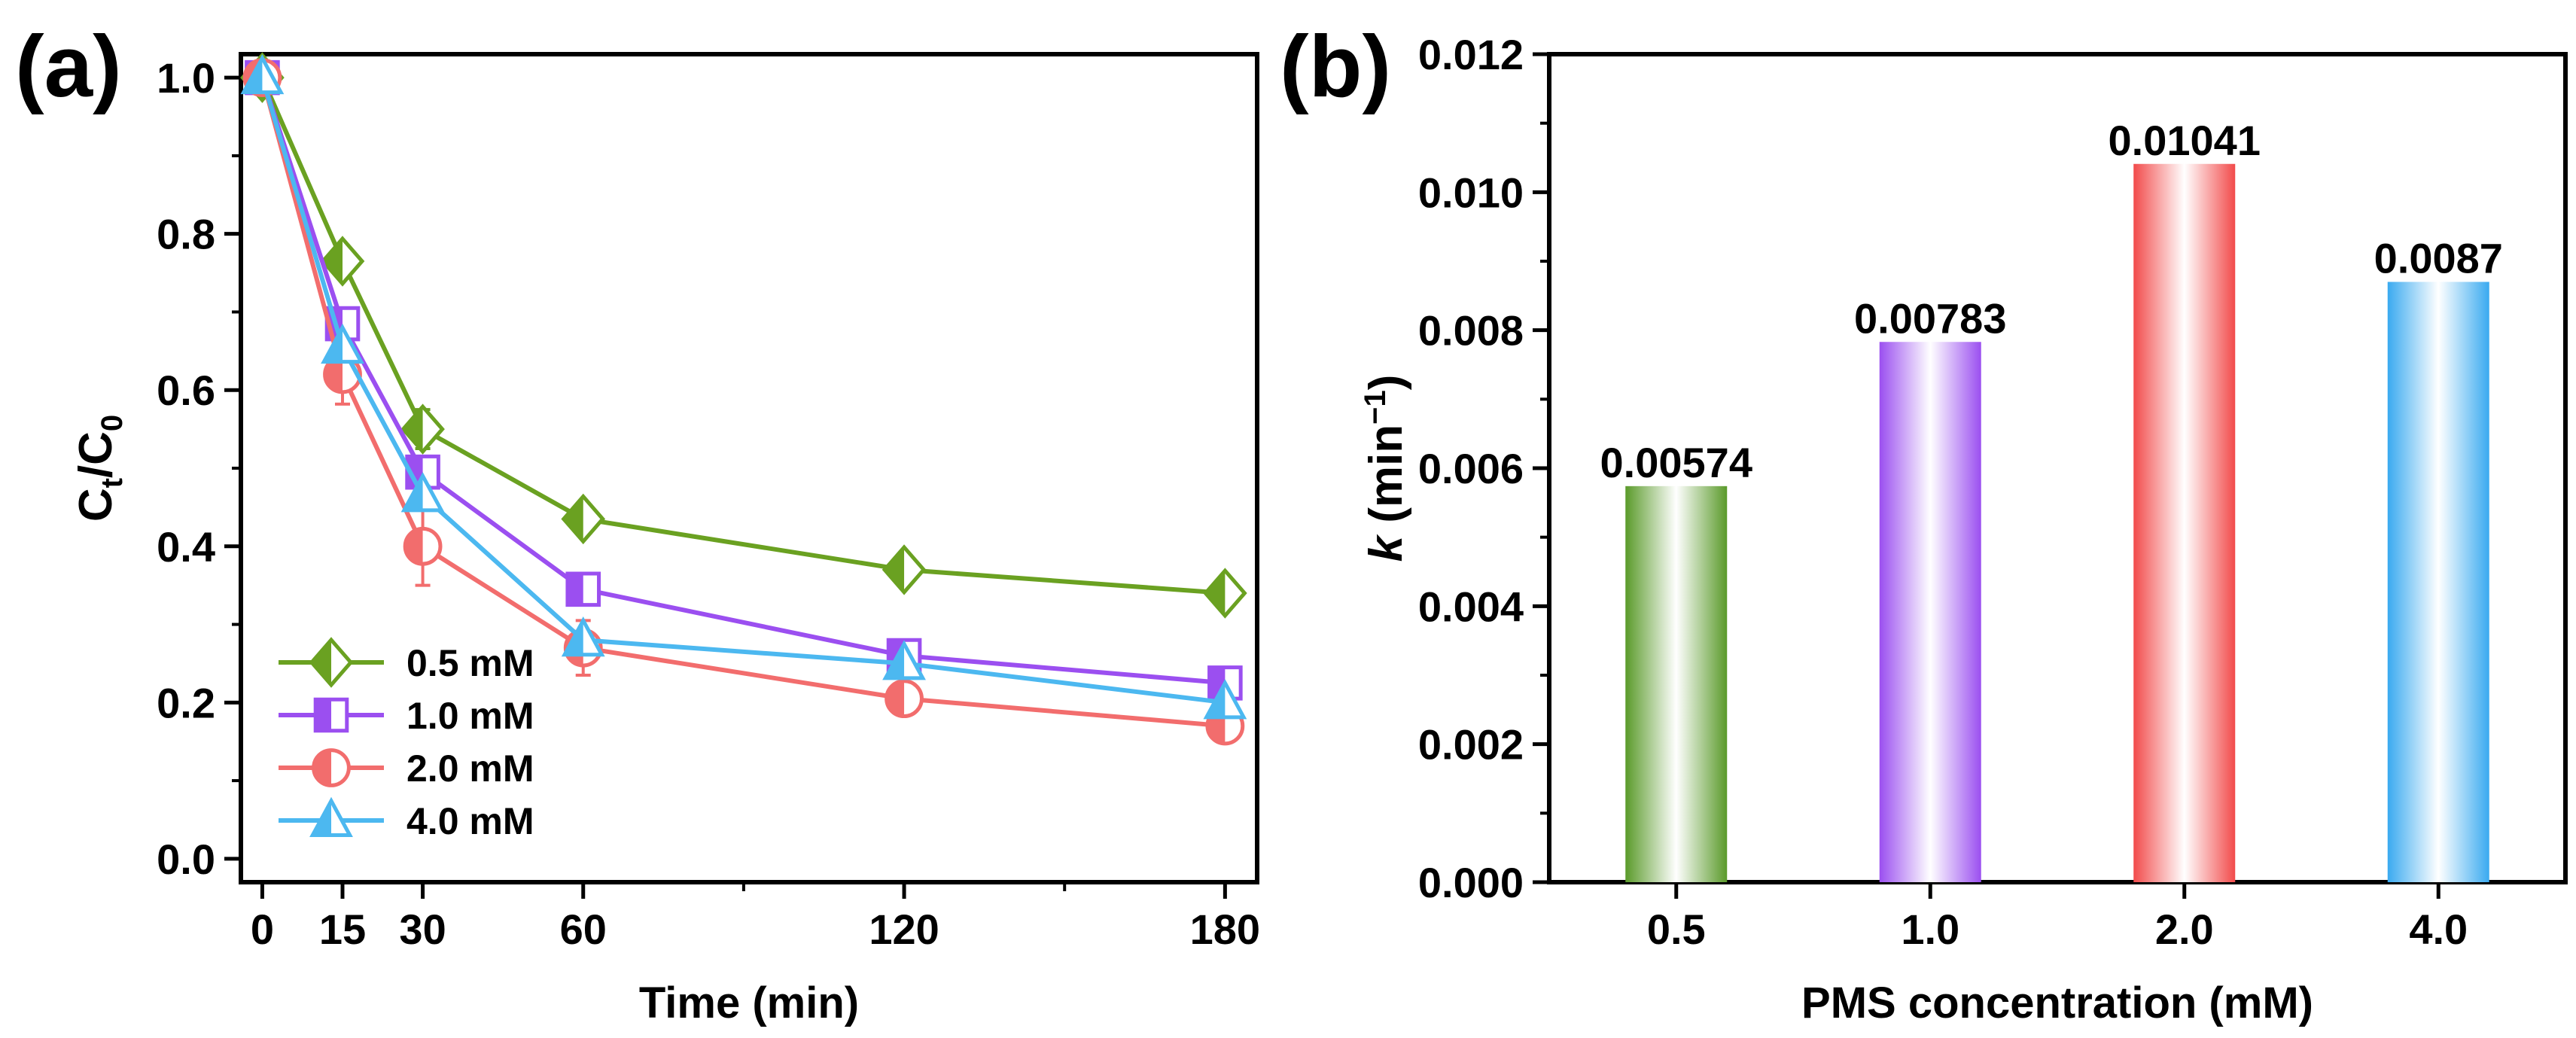 The height and width of the screenshot is (1038, 2576). I want to click on panel-a-x-tick-label: 0, so click(263, 929).